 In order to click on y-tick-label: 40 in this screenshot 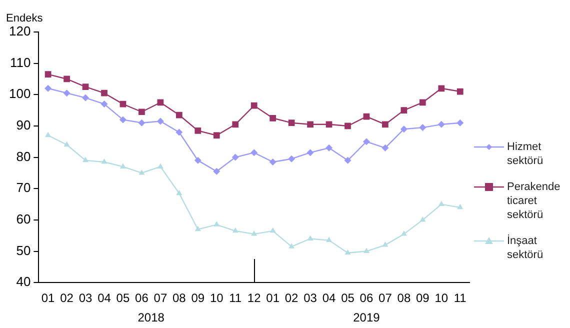, I will do `click(23, 282)`.